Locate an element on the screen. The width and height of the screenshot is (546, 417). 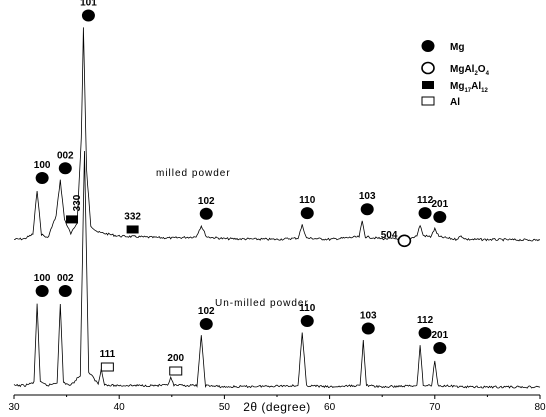
peak-annotation-15: 102 is located at coordinates (206, 318).